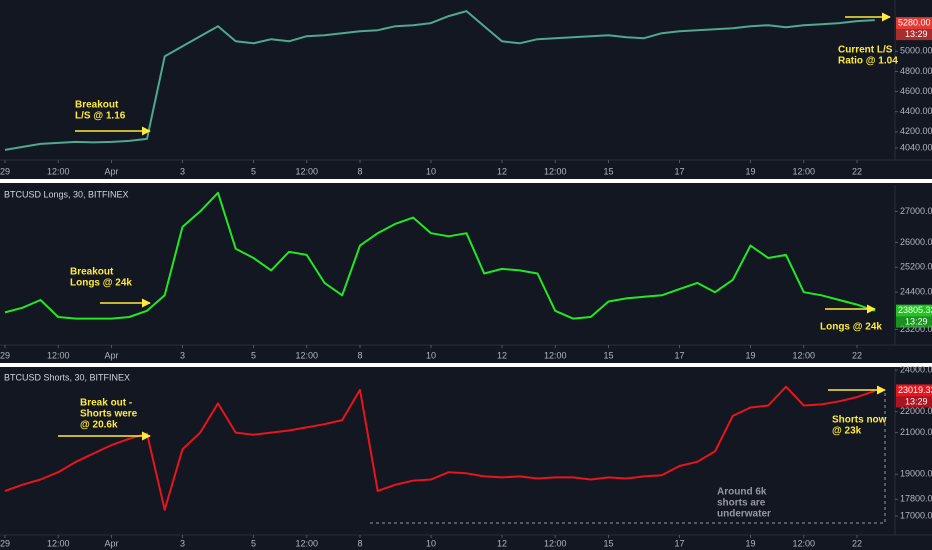 The height and width of the screenshot is (550, 932). Describe the element at coordinates (865, 50) in the screenshot. I see `annotation: Current L/S` at that location.